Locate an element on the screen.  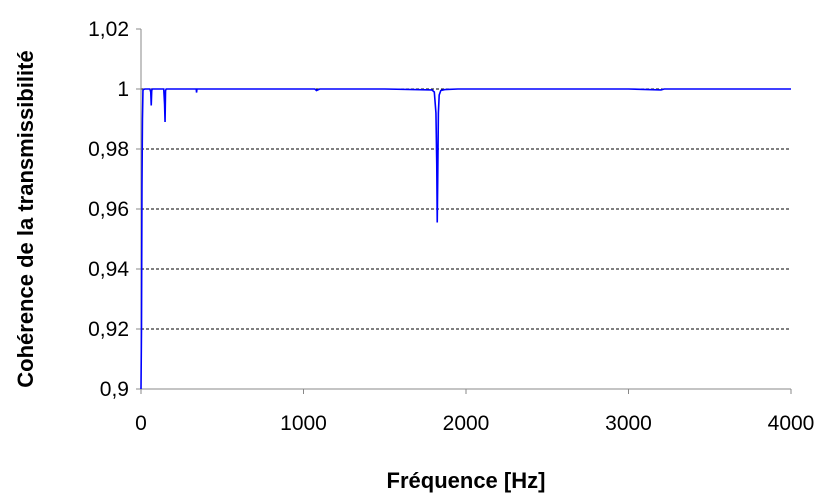
y-tick-label: 0,96 is located at coordinates (108, 209).